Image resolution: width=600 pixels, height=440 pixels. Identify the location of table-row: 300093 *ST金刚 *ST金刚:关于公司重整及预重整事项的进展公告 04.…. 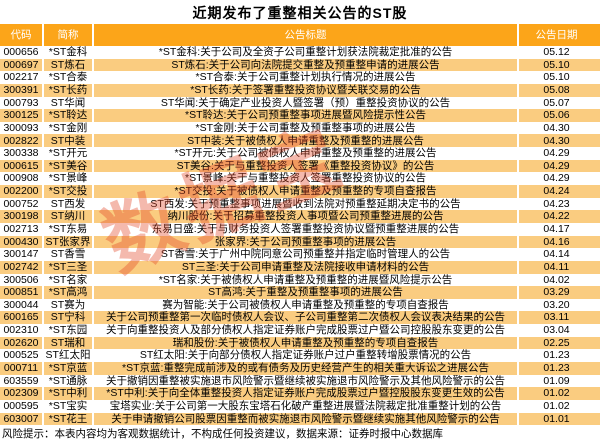
(300, 128).